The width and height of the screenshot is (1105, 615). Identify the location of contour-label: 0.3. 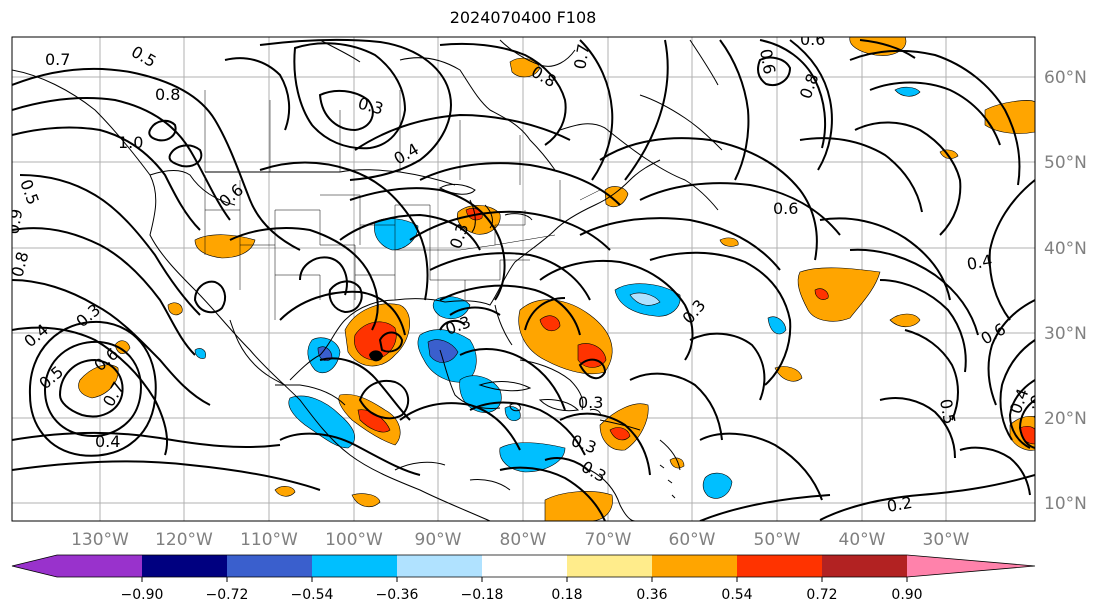
(590, 402).